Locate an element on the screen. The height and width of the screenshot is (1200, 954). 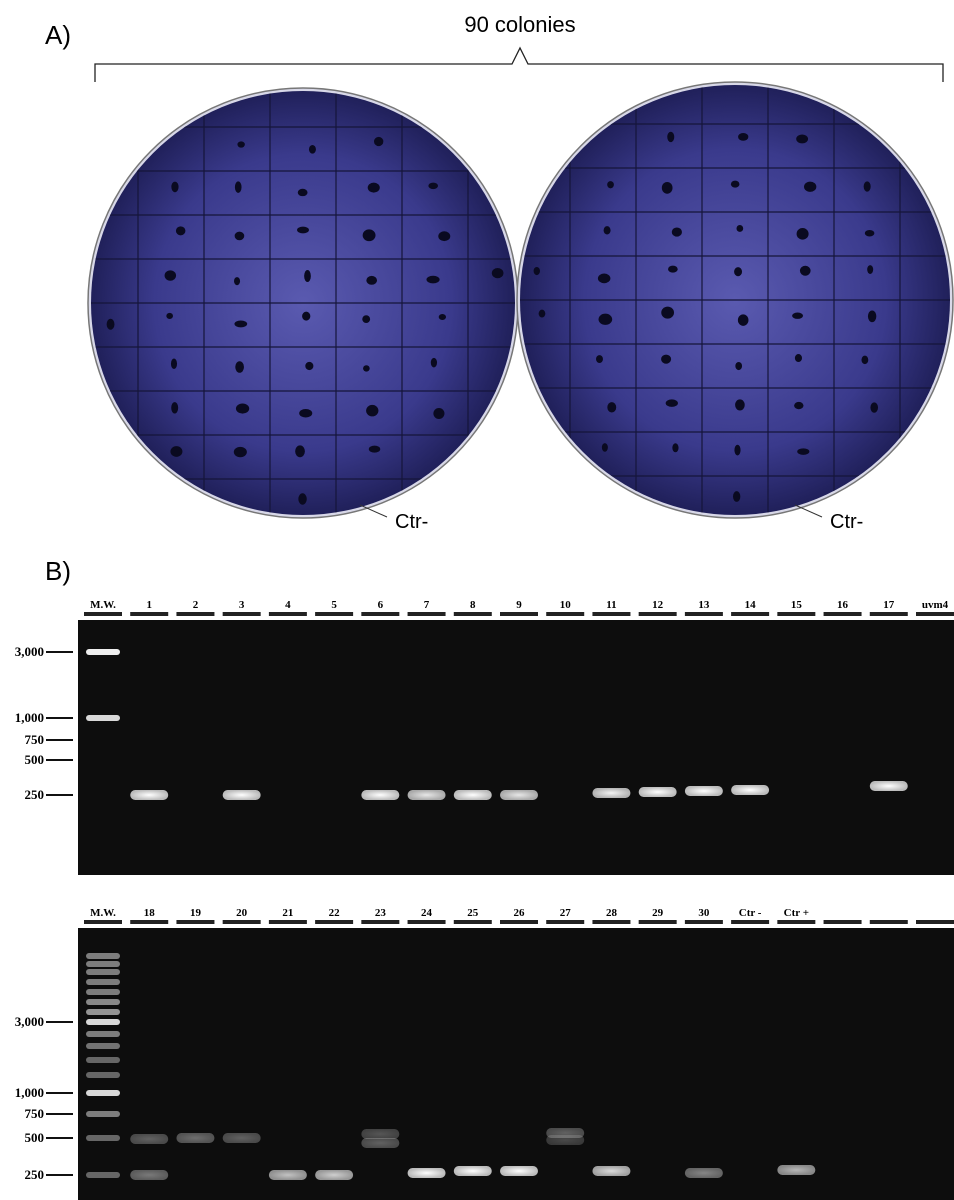
lane-label: 19 is located at coordinates (196, 913).